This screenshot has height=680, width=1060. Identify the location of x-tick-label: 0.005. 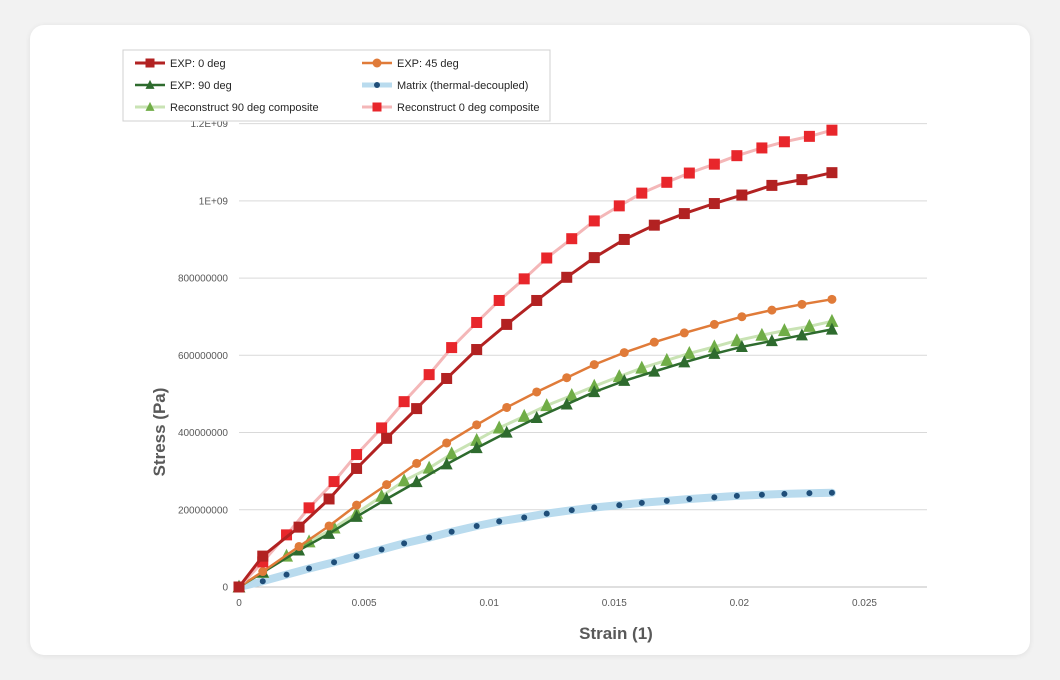
(364, 603).